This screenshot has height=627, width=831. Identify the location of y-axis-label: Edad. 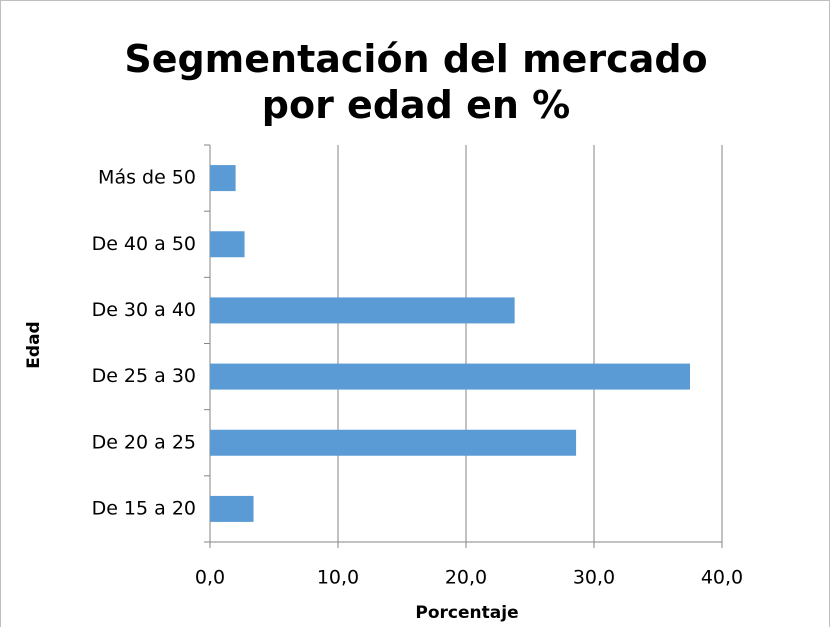
(34, 344).